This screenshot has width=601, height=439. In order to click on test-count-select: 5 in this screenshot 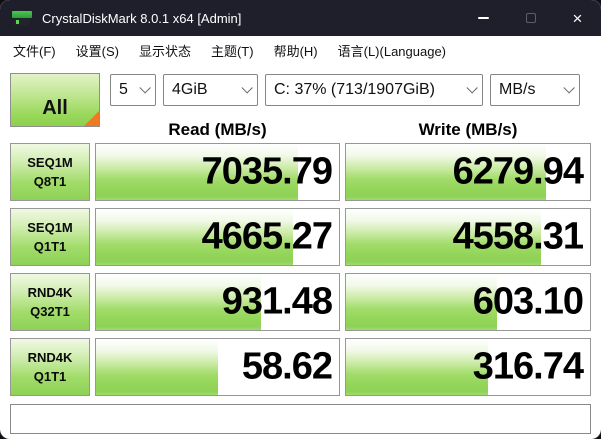, I will do `click(133, 90)`.